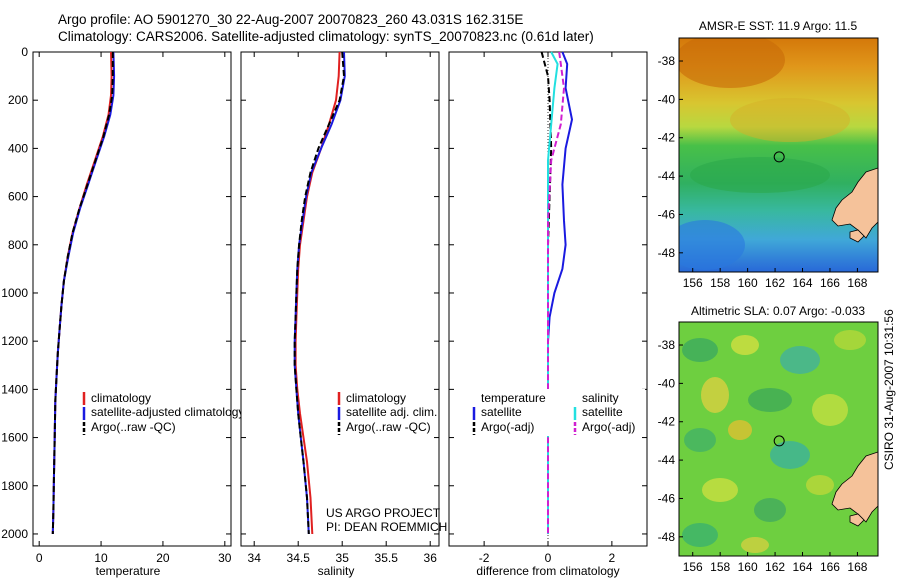  Describe the element at coordinates (14, 486) in the screenshot. I see `y-tick-label: 1800` at that location.